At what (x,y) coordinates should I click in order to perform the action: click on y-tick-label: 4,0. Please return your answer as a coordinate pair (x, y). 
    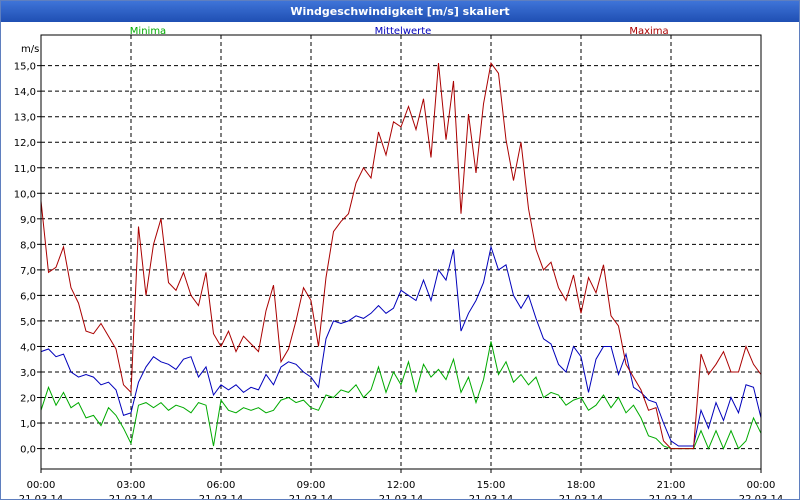
    Looking at the image, I should click on (28, 347).